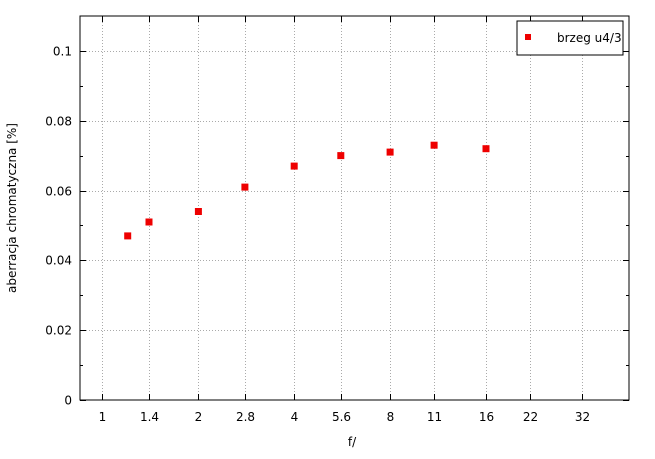  Describe the element at coordinates (530, 417) in the screenshot. I see `x-tick-label: 22` at that location.